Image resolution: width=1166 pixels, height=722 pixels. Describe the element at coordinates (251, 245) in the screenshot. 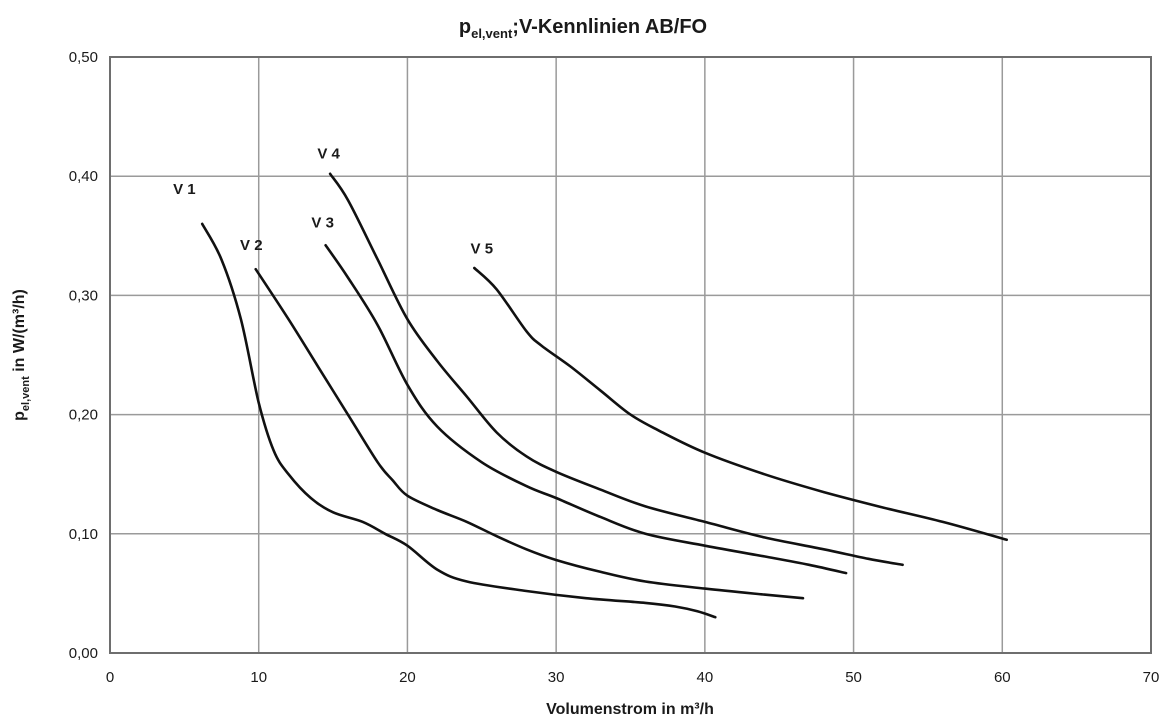

I see `curve-label-v2: V 2` at that location.